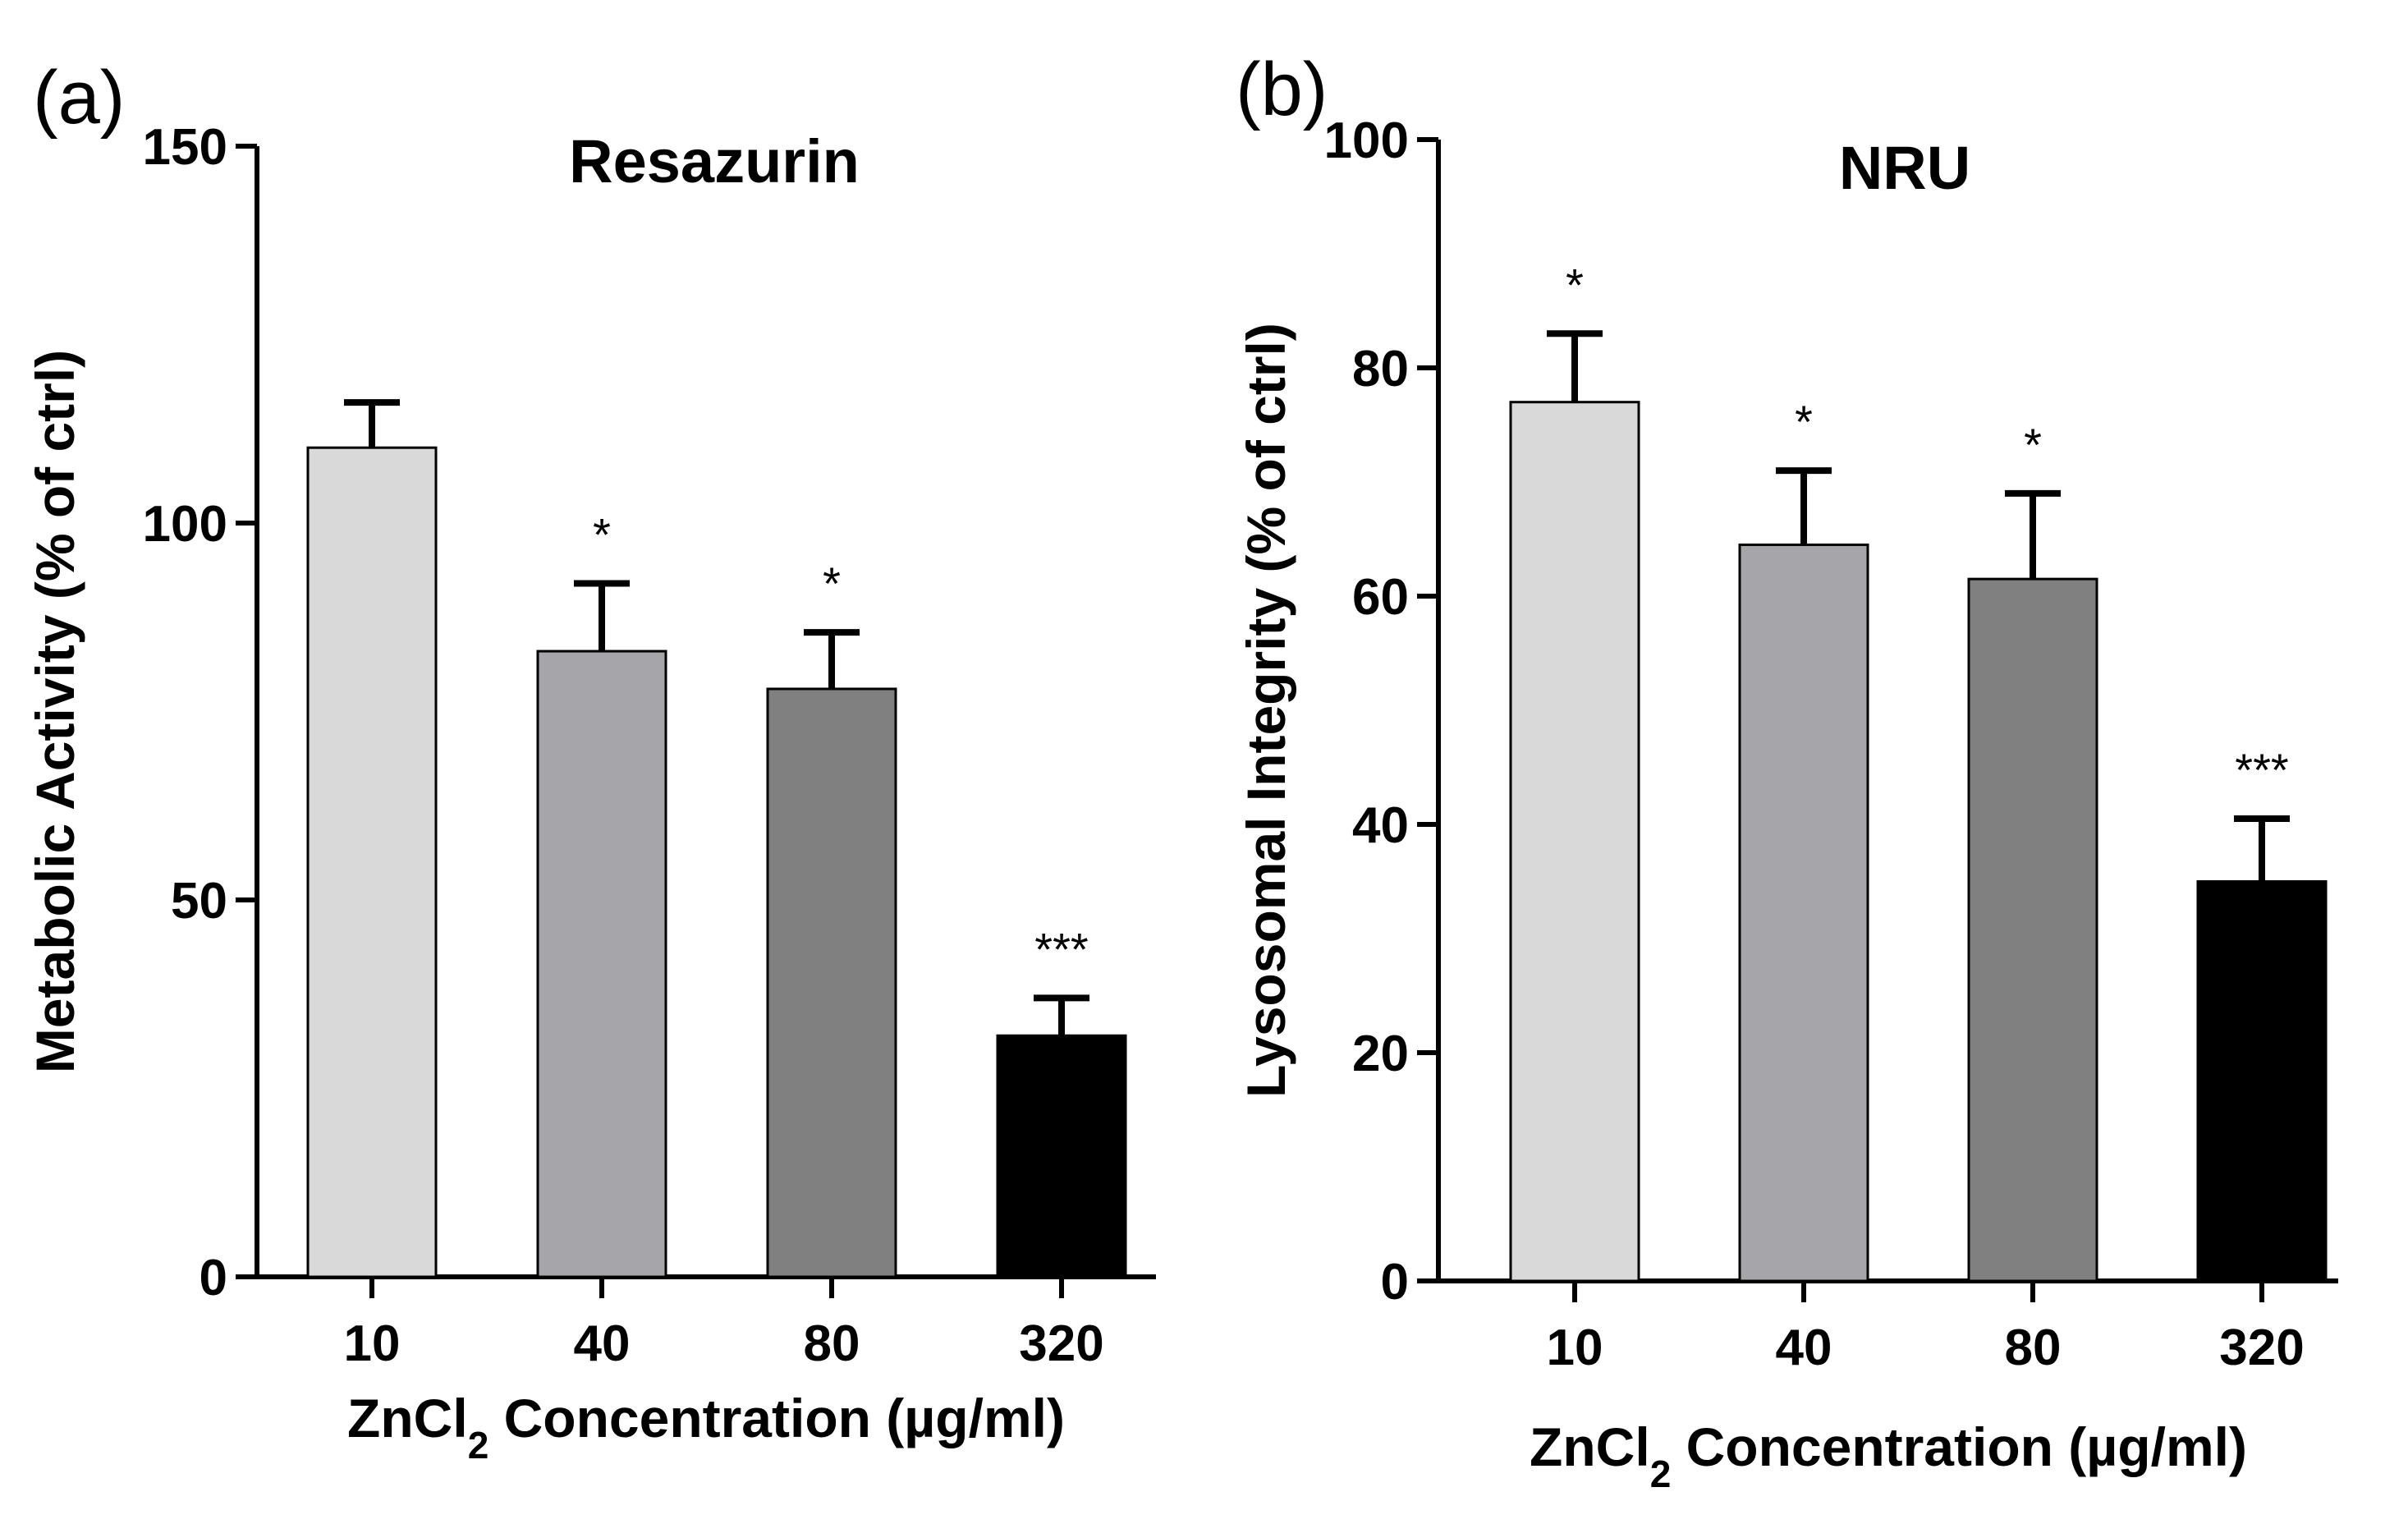 Image resolution: width=2408 pixels, height=1524 pixels. I want to click on panel-label: (a), so click(79, 98).